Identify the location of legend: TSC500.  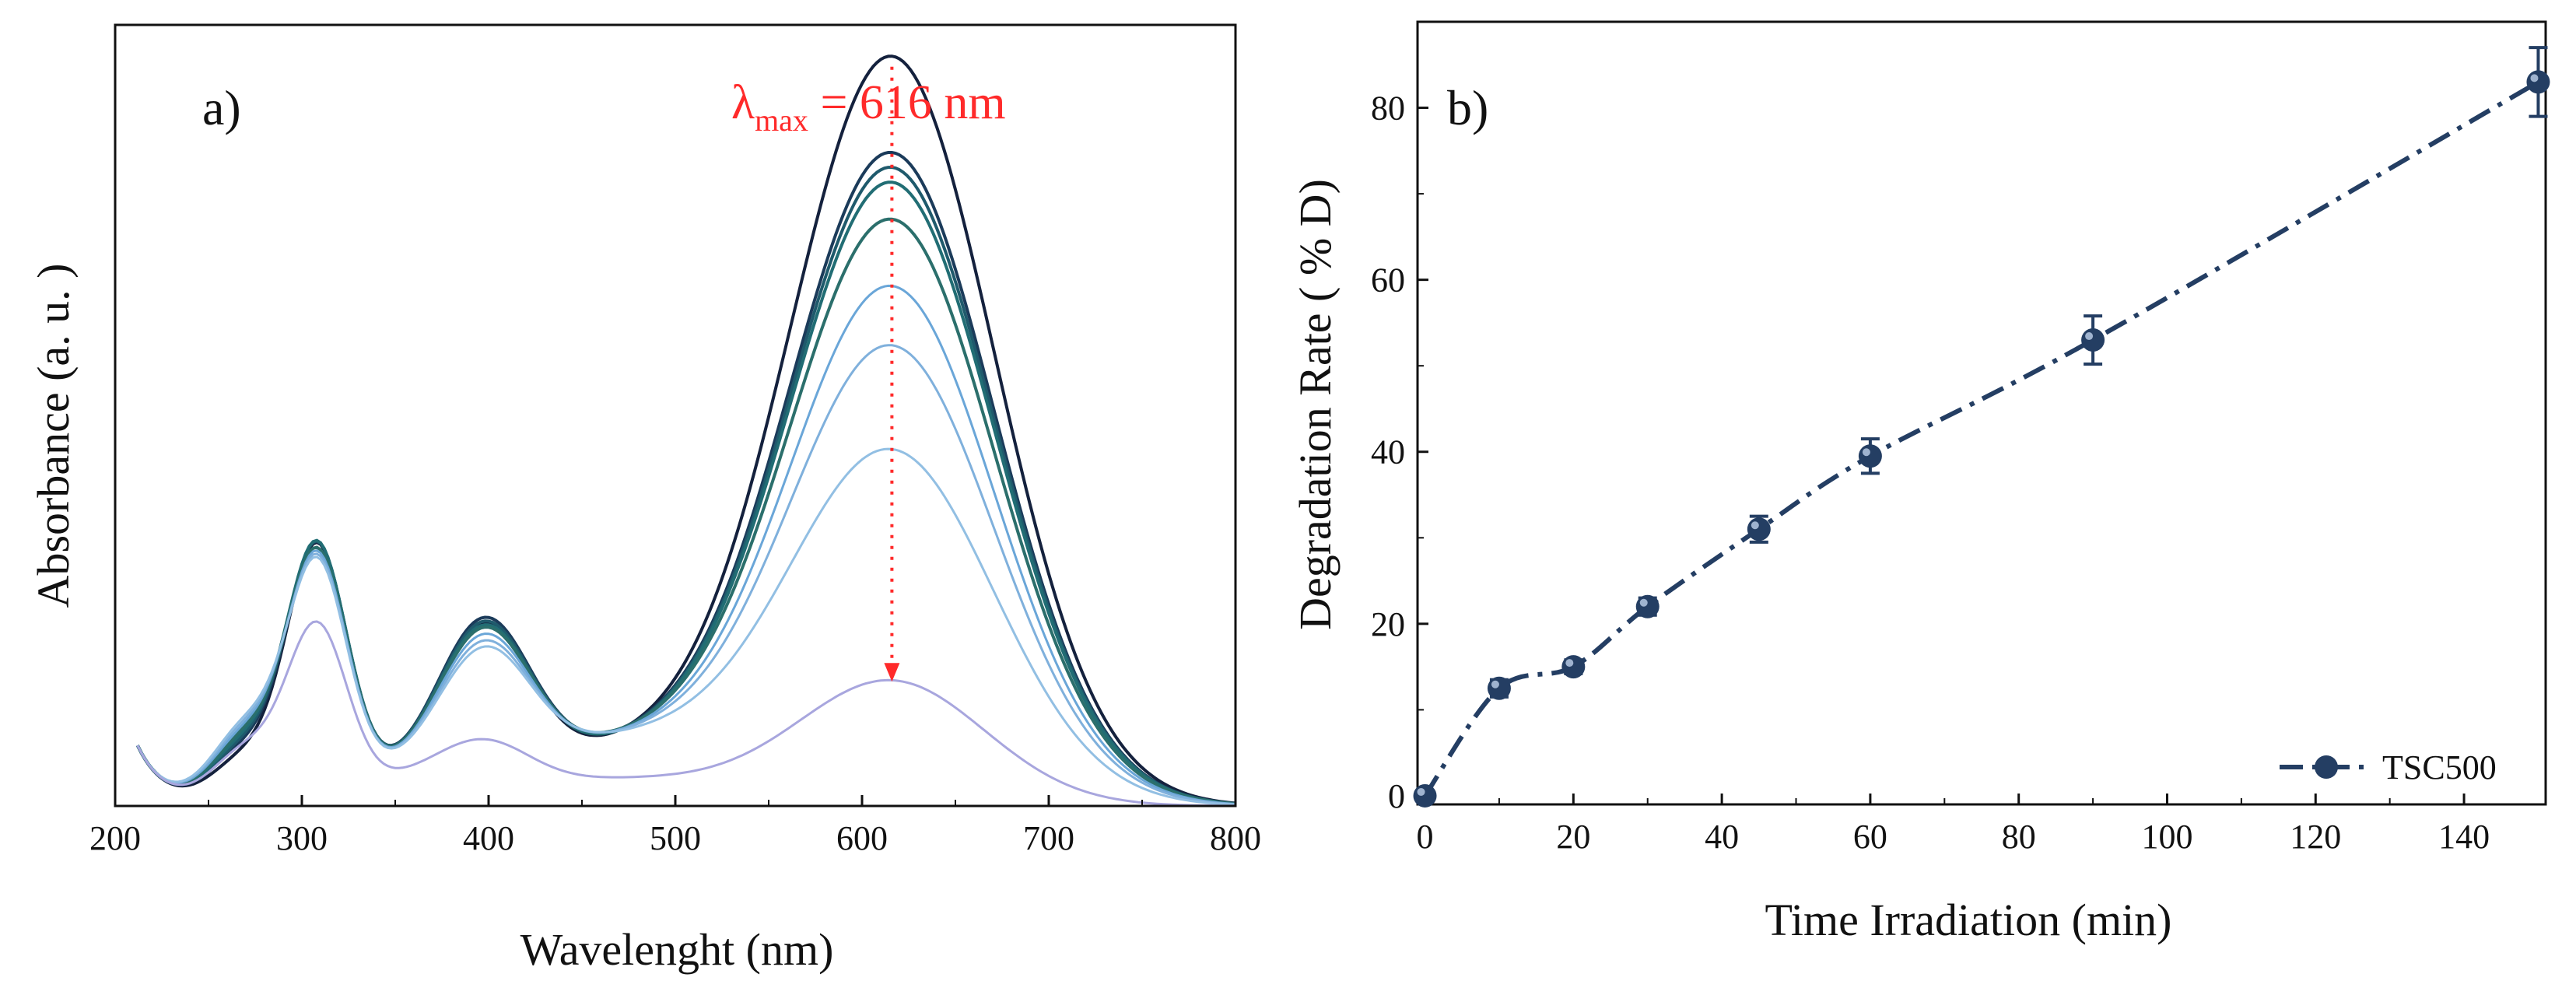
(2388, 767).